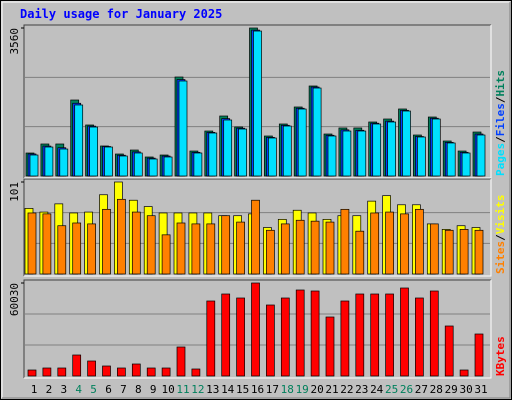 Image resolution: width=512 pixels, height=400 pixels. What do you see at coordinates (346, 389) in the screenshot?
I see `x-tick-label: 22` at bounding box center [346, 389].